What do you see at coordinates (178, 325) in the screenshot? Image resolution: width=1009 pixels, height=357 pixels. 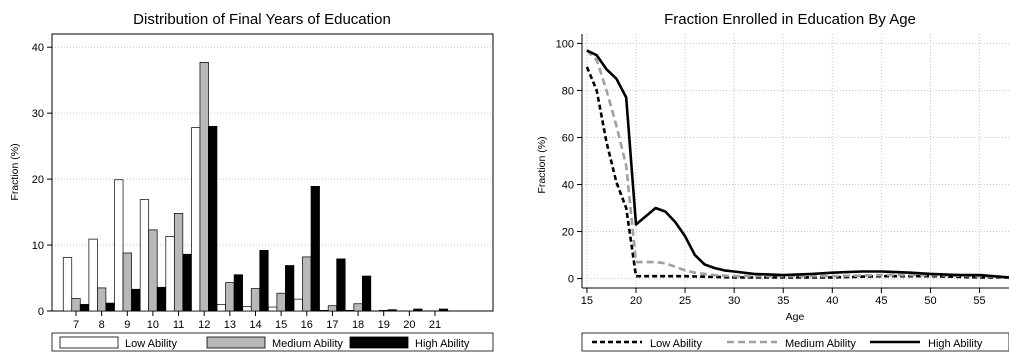 I see `bar-x-tick-label: 11` at bounding box center [178, 325].